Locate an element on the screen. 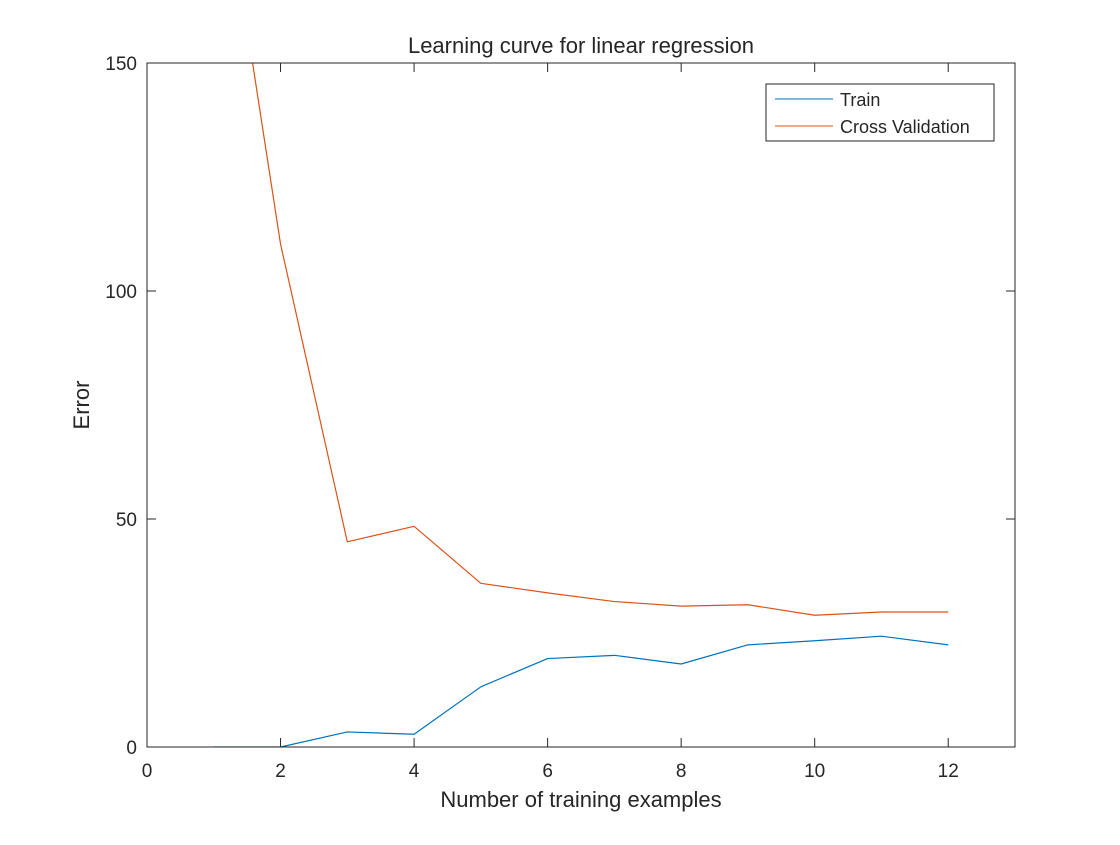 This screenshot has width=1120, height=845. y-axis-label: Error is located at coordinates (81, 405).